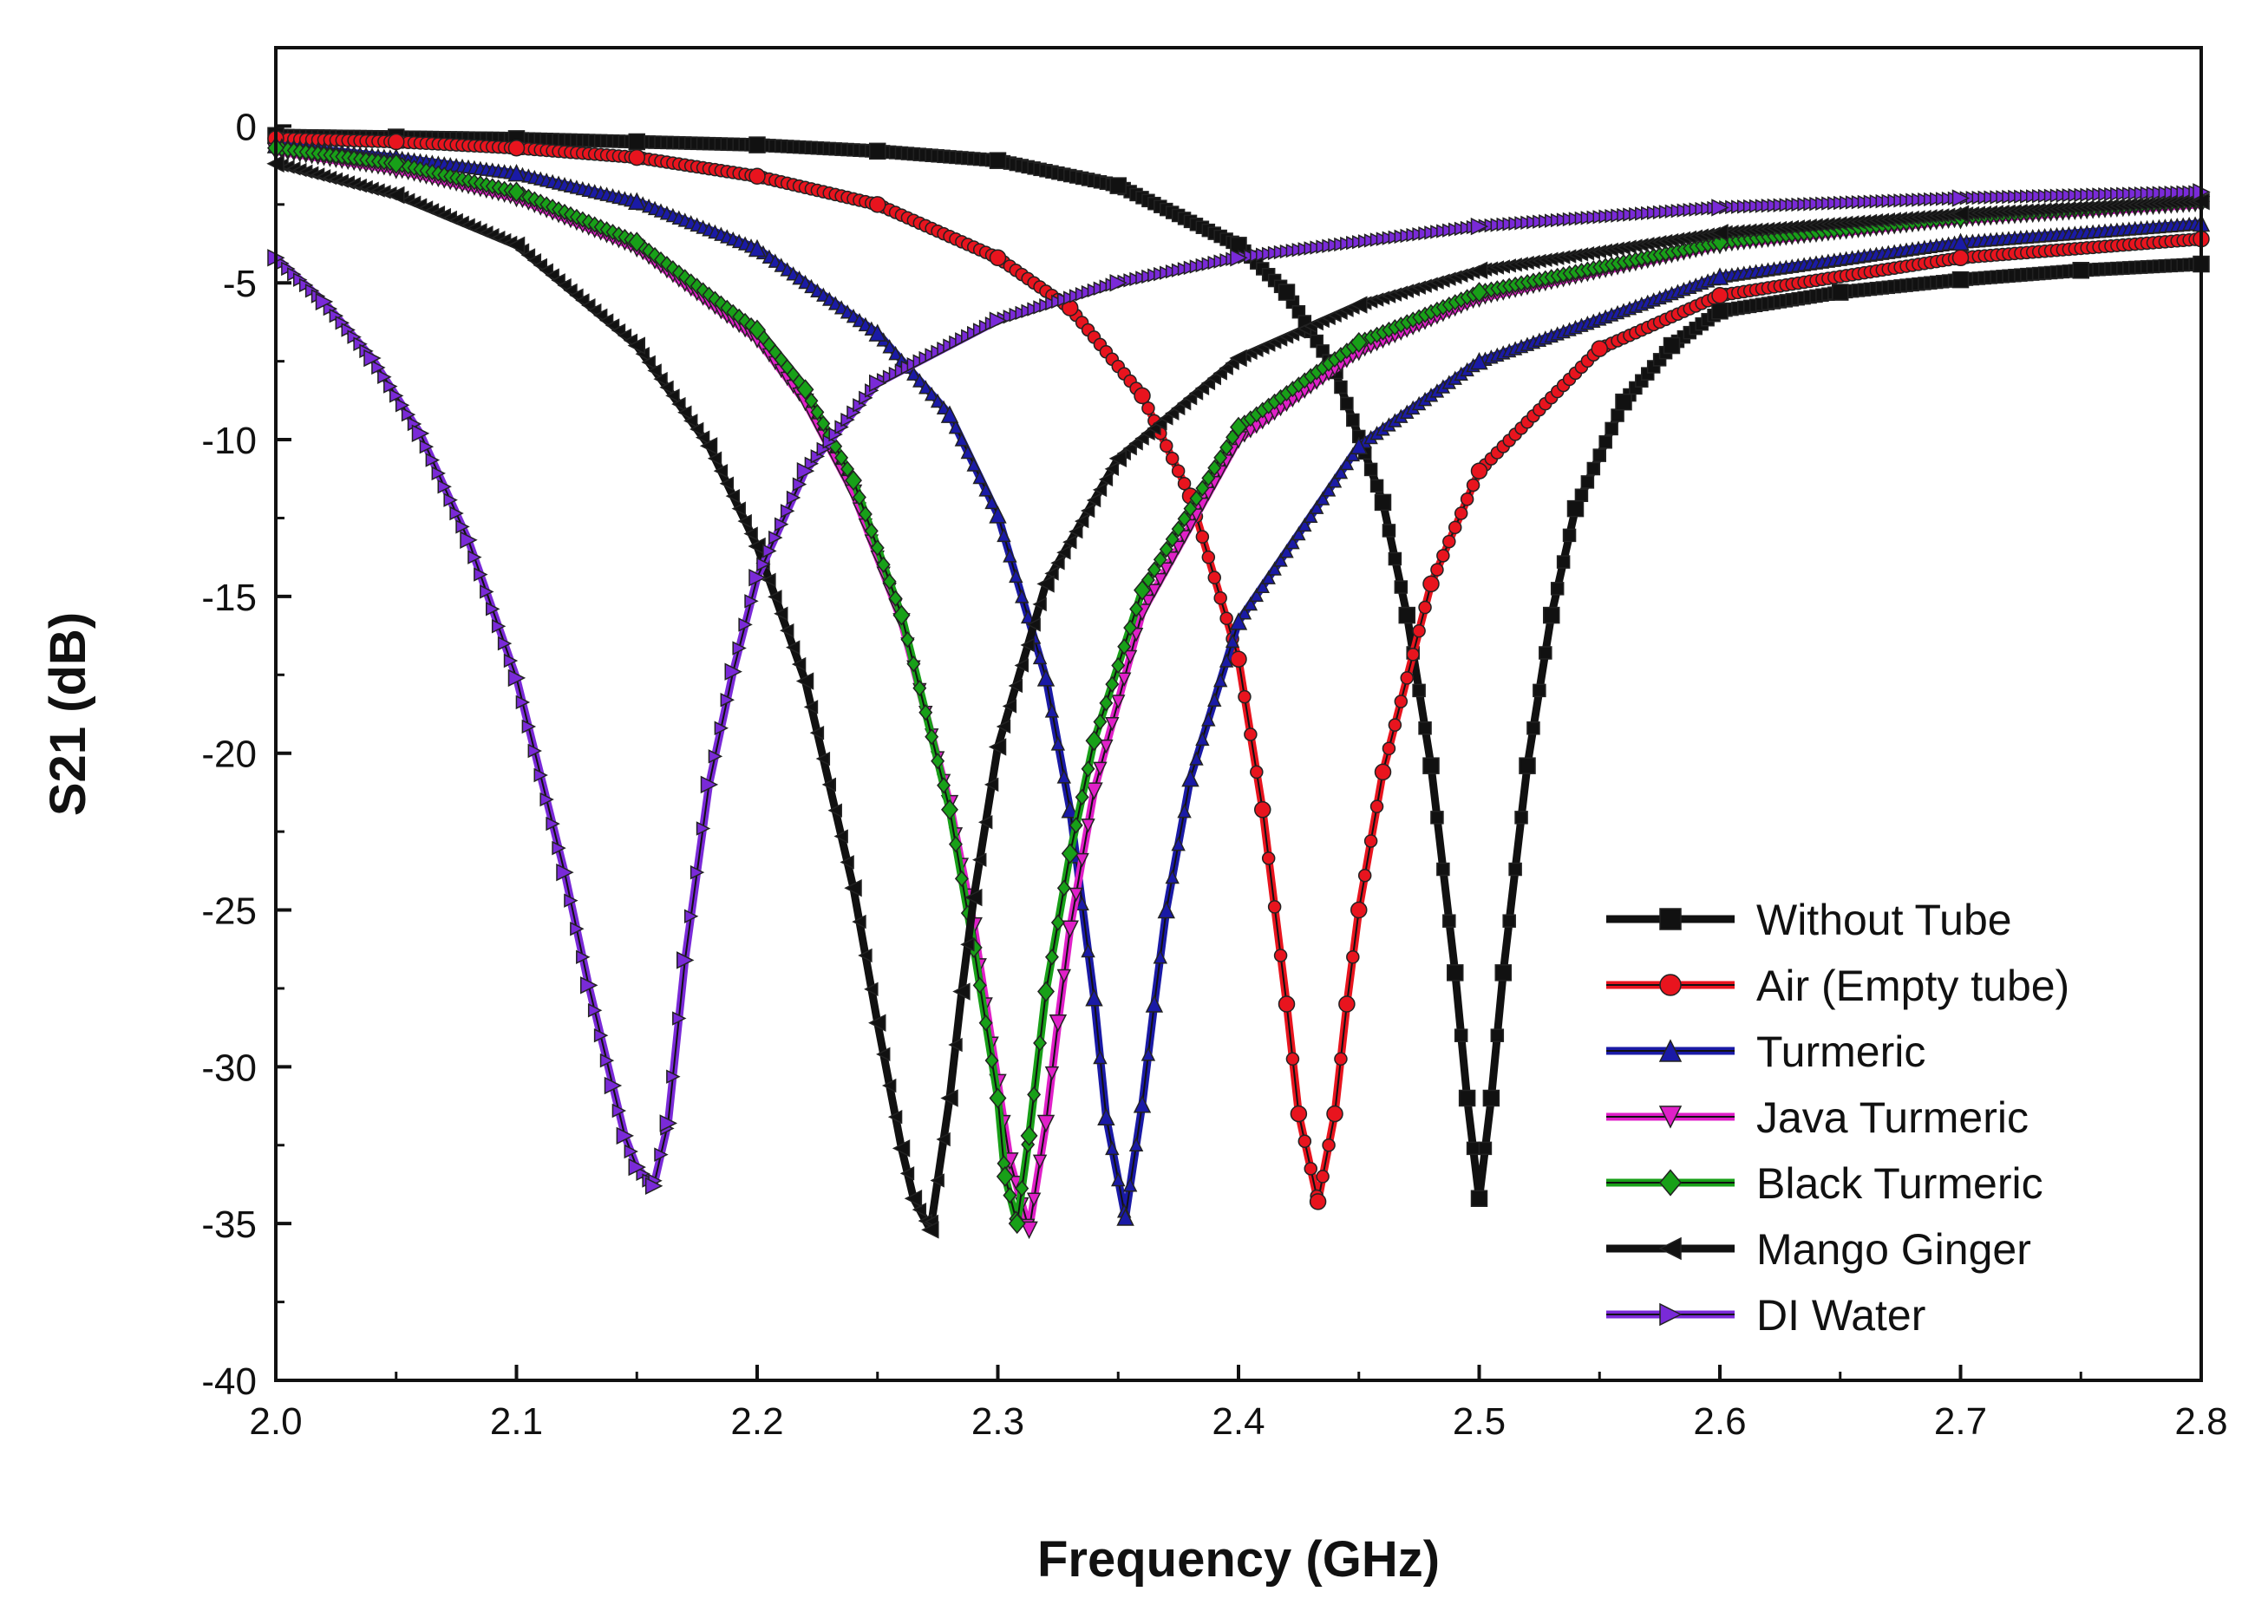 The height and width of the screenshot is (1624, 2268). Describe the element at coordinates (1818, 1249) in the screenshot. I see `legend-item: Mango Ginger` at that location.